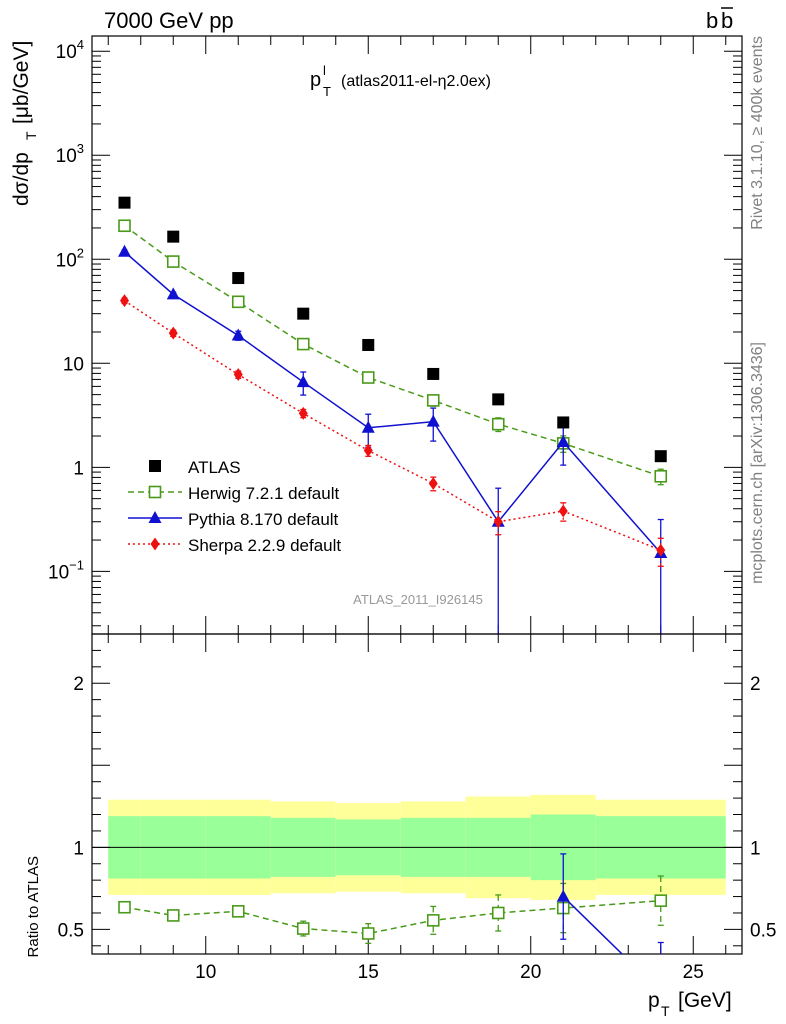  I want to click on rivet-label: Rivet 3.1.10, ≥ 400k events, so click(757, 133).